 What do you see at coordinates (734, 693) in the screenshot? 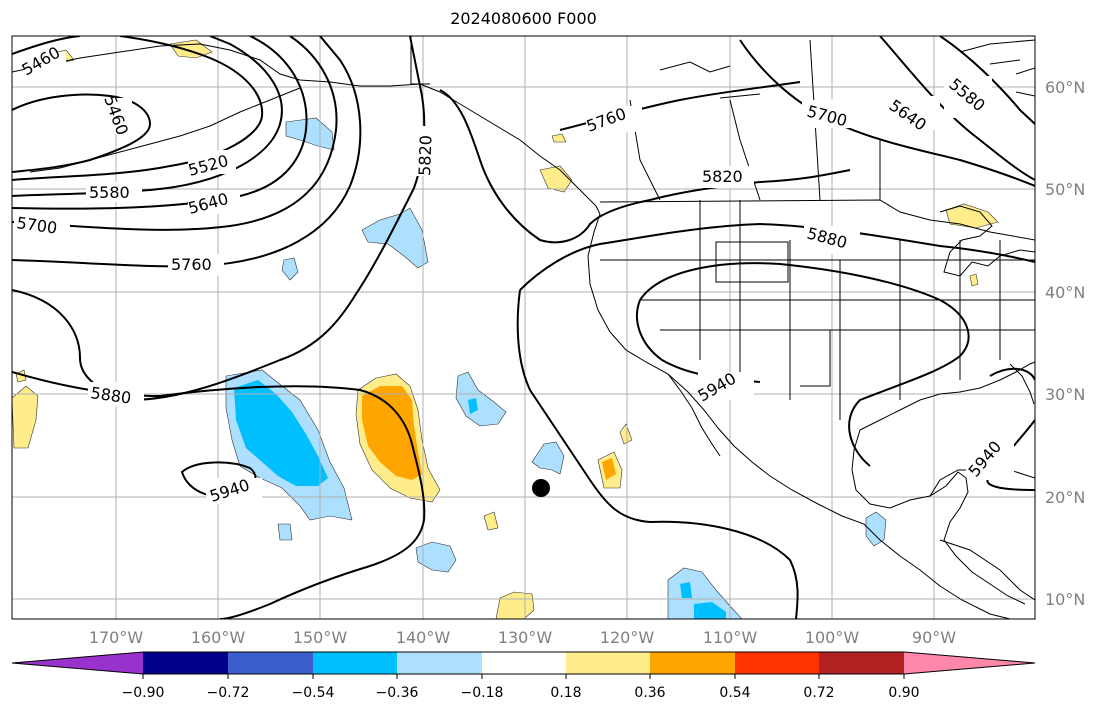
I see `colorbar-tick-label: 0.54` at bounding box center [734, 693].